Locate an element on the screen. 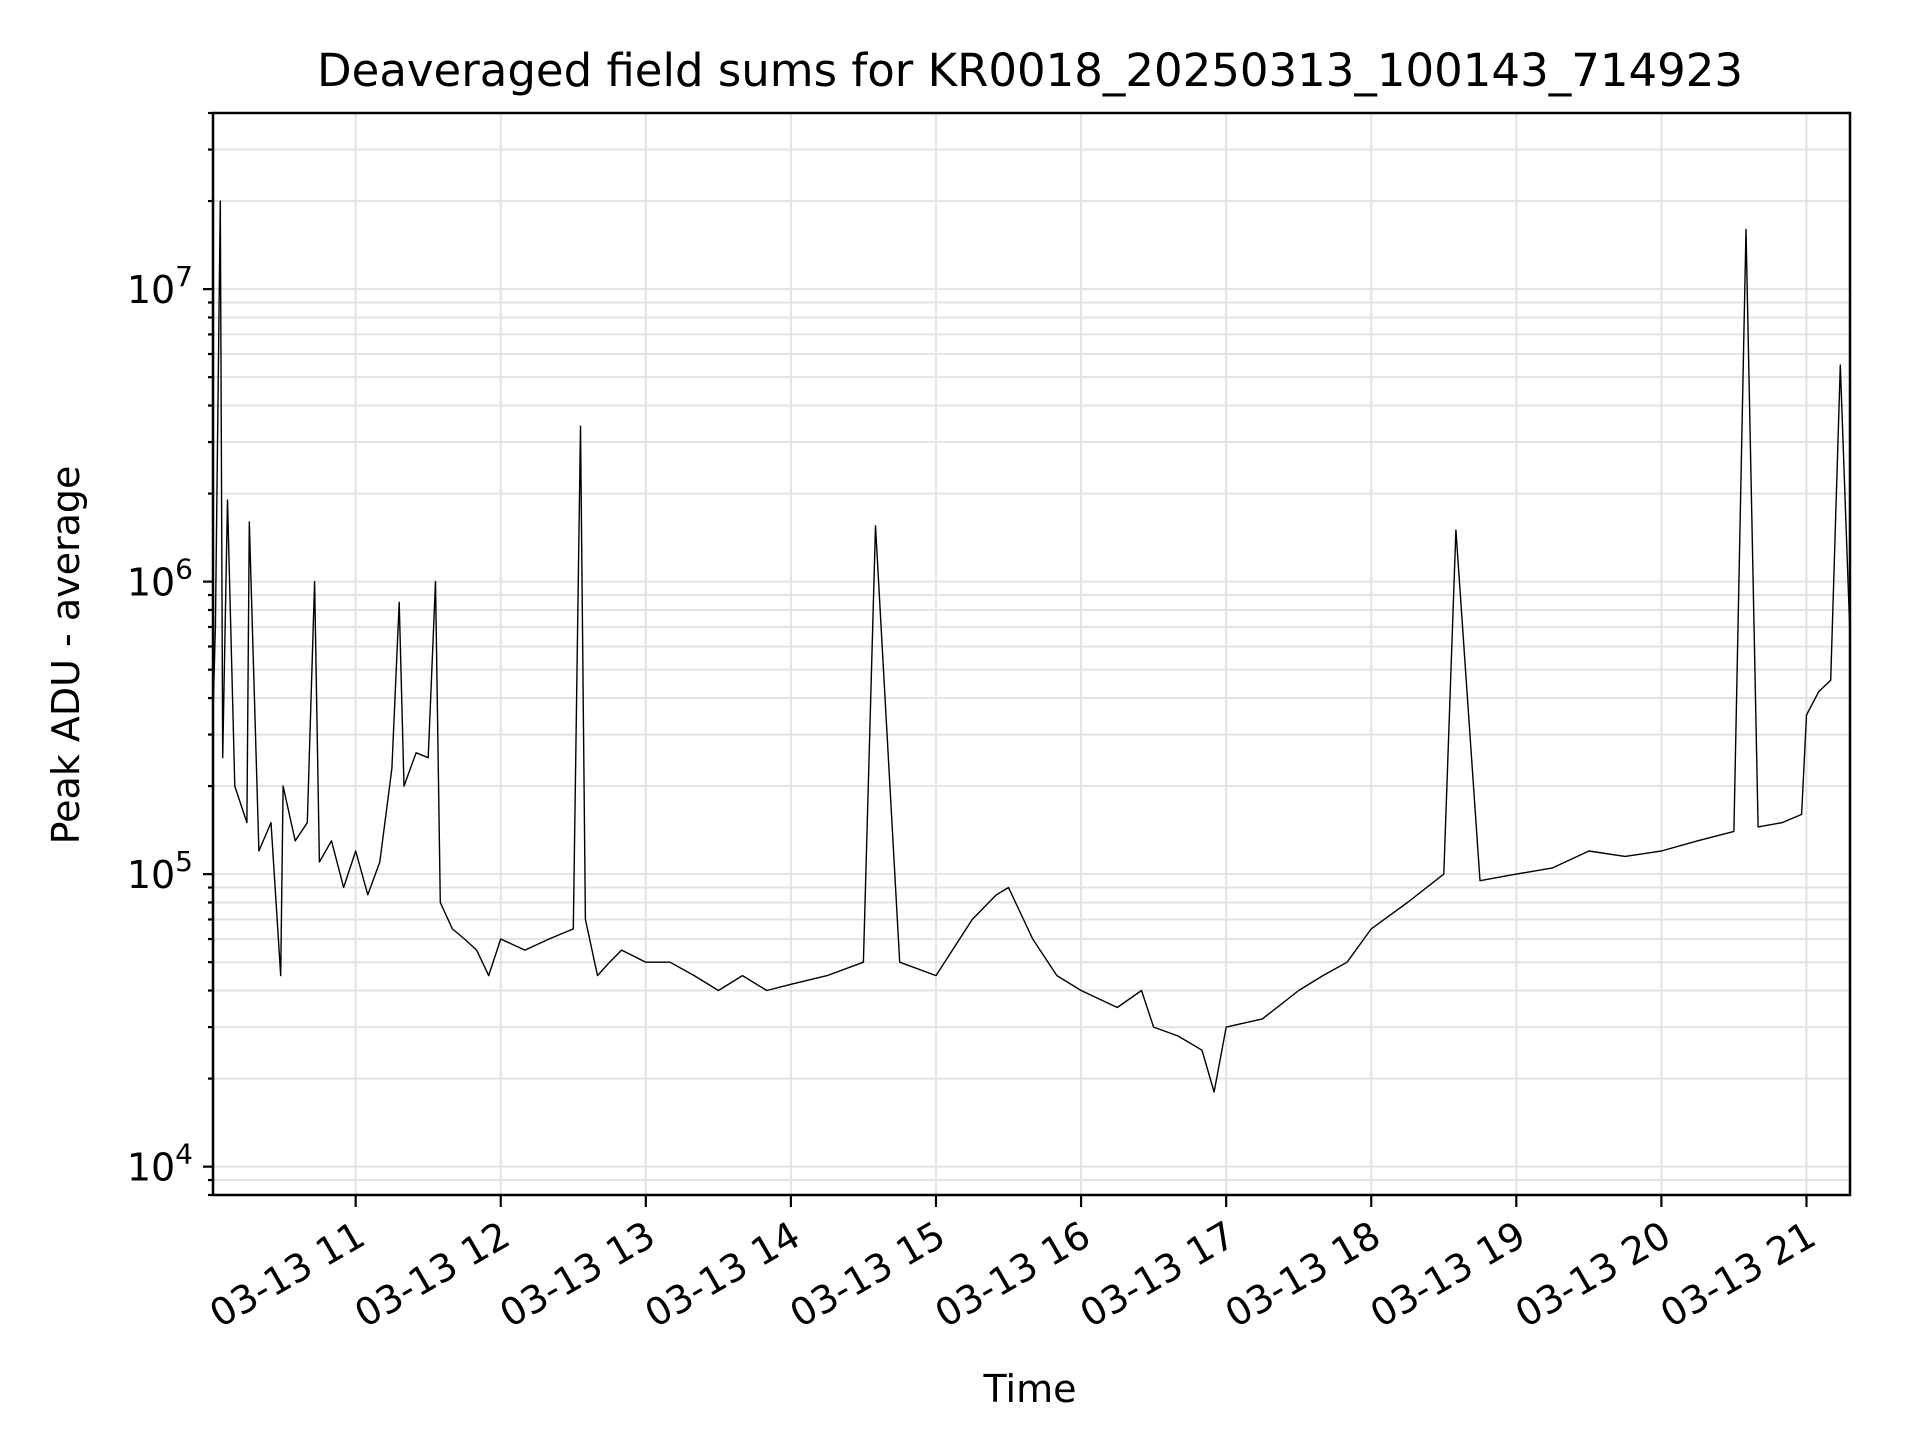  x-tick-label: 03-13 16 is located at coordinates (1013, 1275).